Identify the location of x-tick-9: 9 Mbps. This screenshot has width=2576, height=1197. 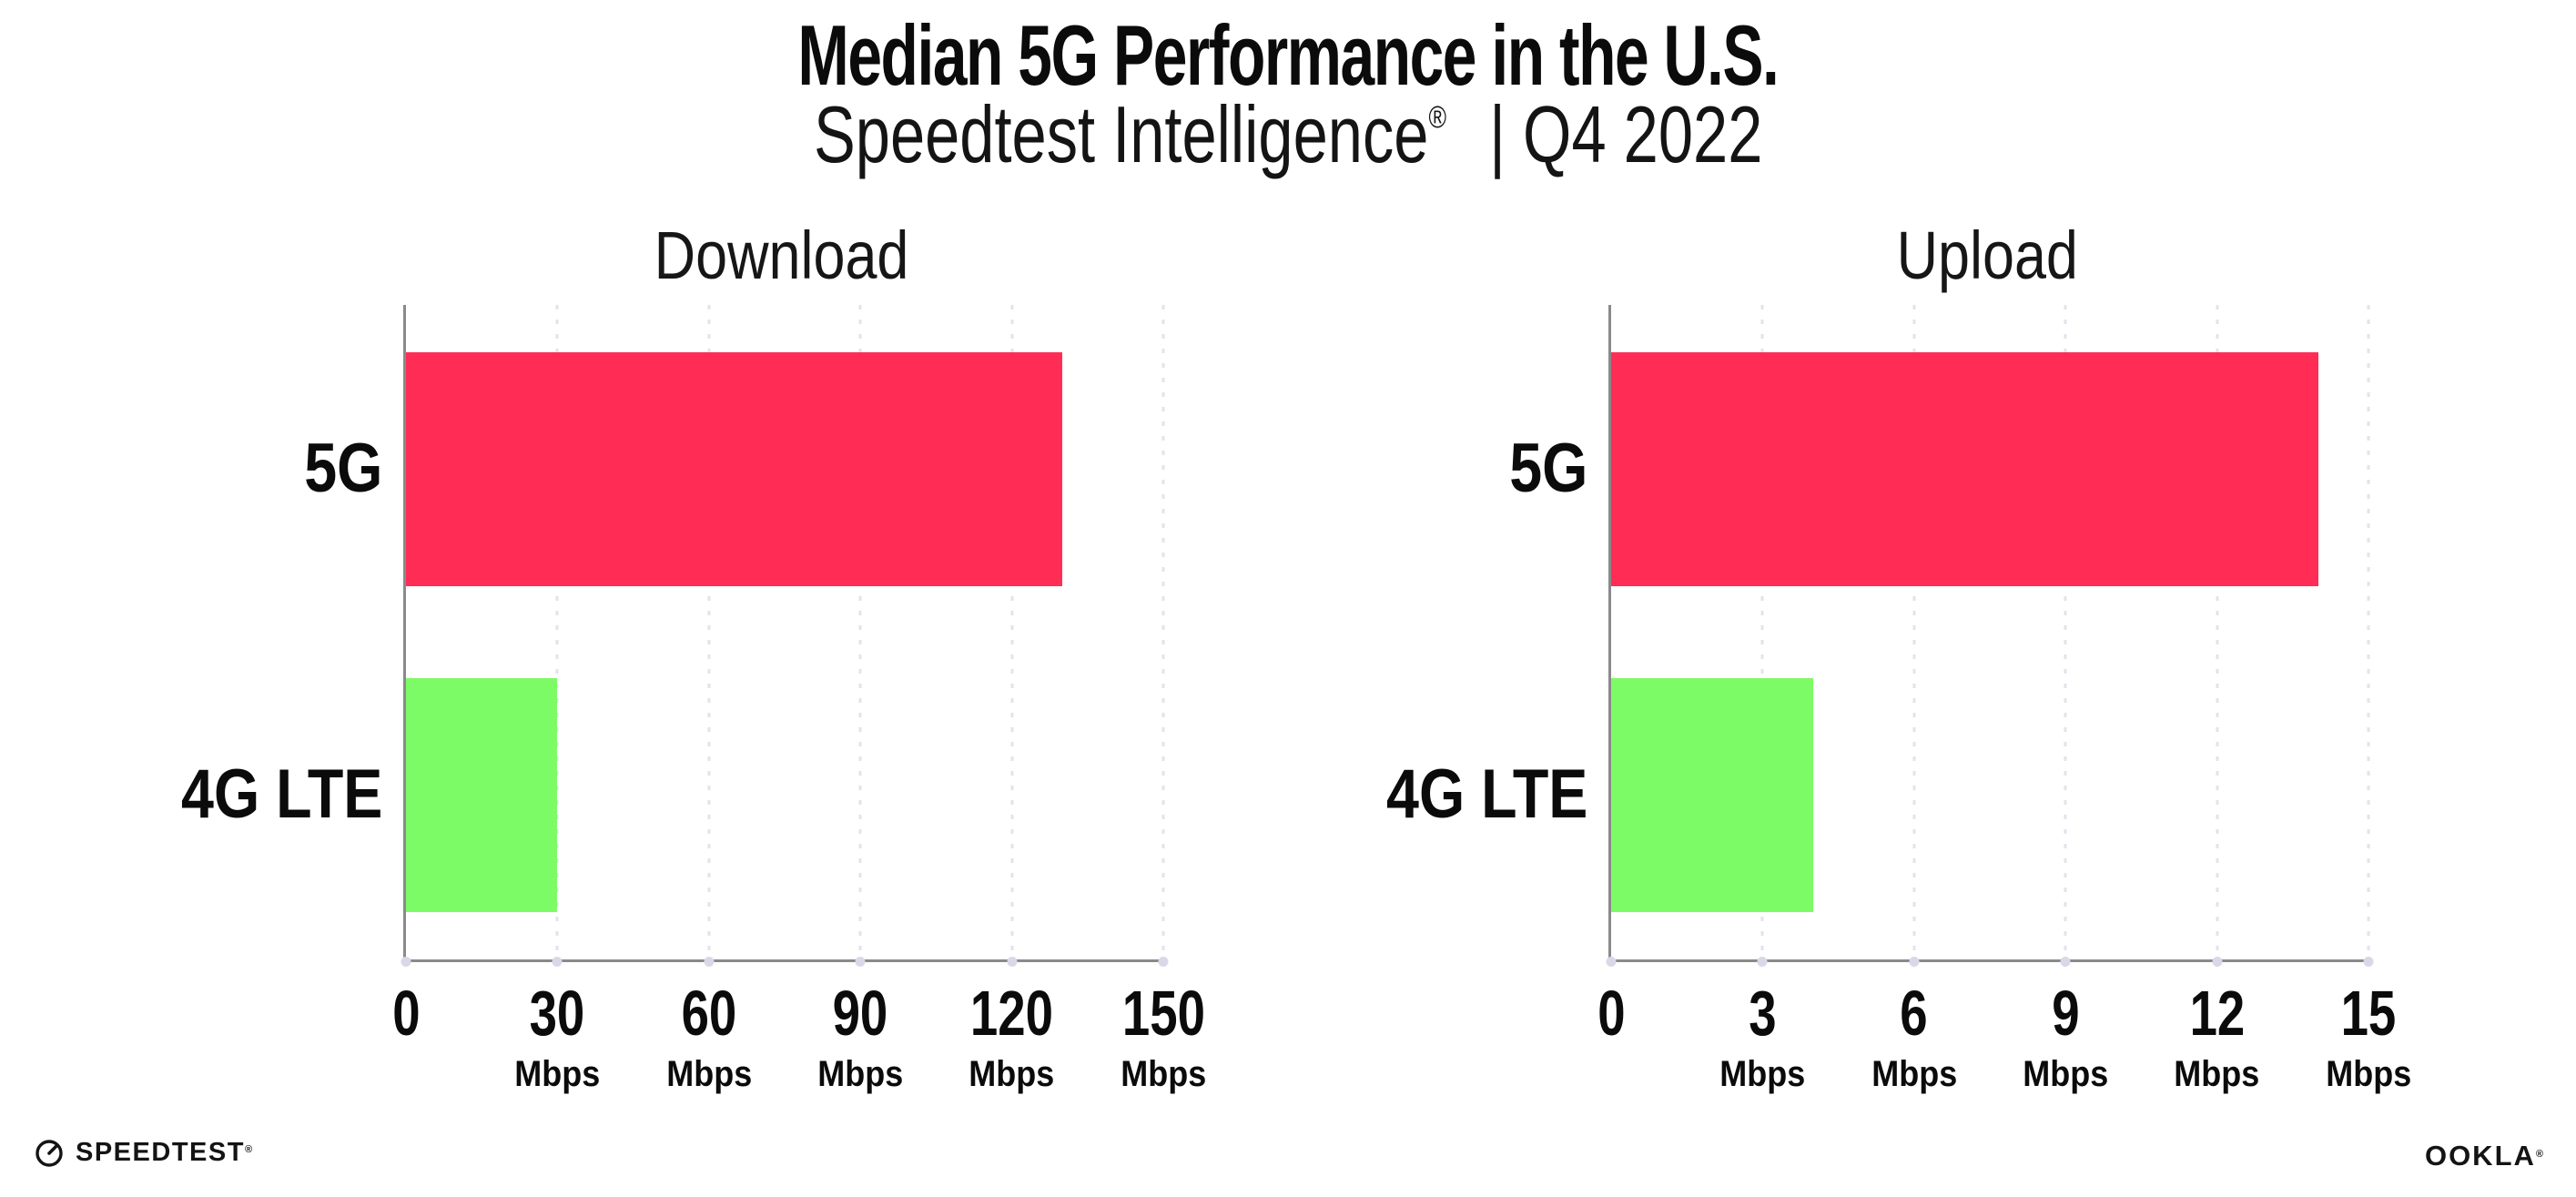
(2065, 1037).